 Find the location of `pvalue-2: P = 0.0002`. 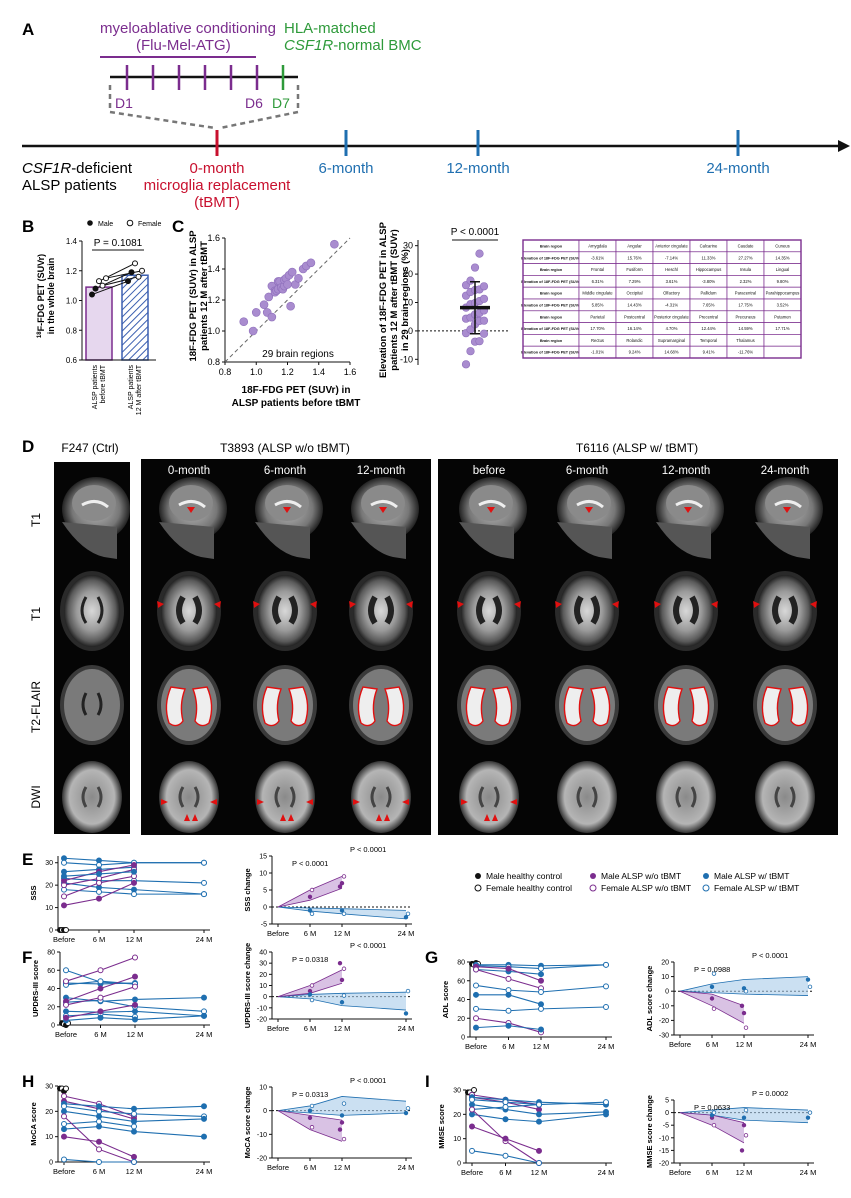

pvalue-2: P = 0.0002 is located at coordinates (770, 1093).